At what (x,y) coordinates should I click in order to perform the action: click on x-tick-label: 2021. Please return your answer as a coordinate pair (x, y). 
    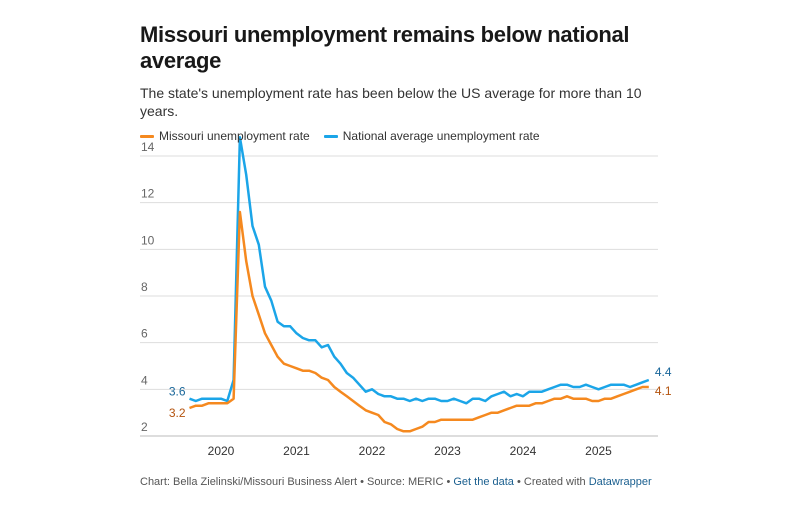
    Looking at the image, I should click on (296, 451).